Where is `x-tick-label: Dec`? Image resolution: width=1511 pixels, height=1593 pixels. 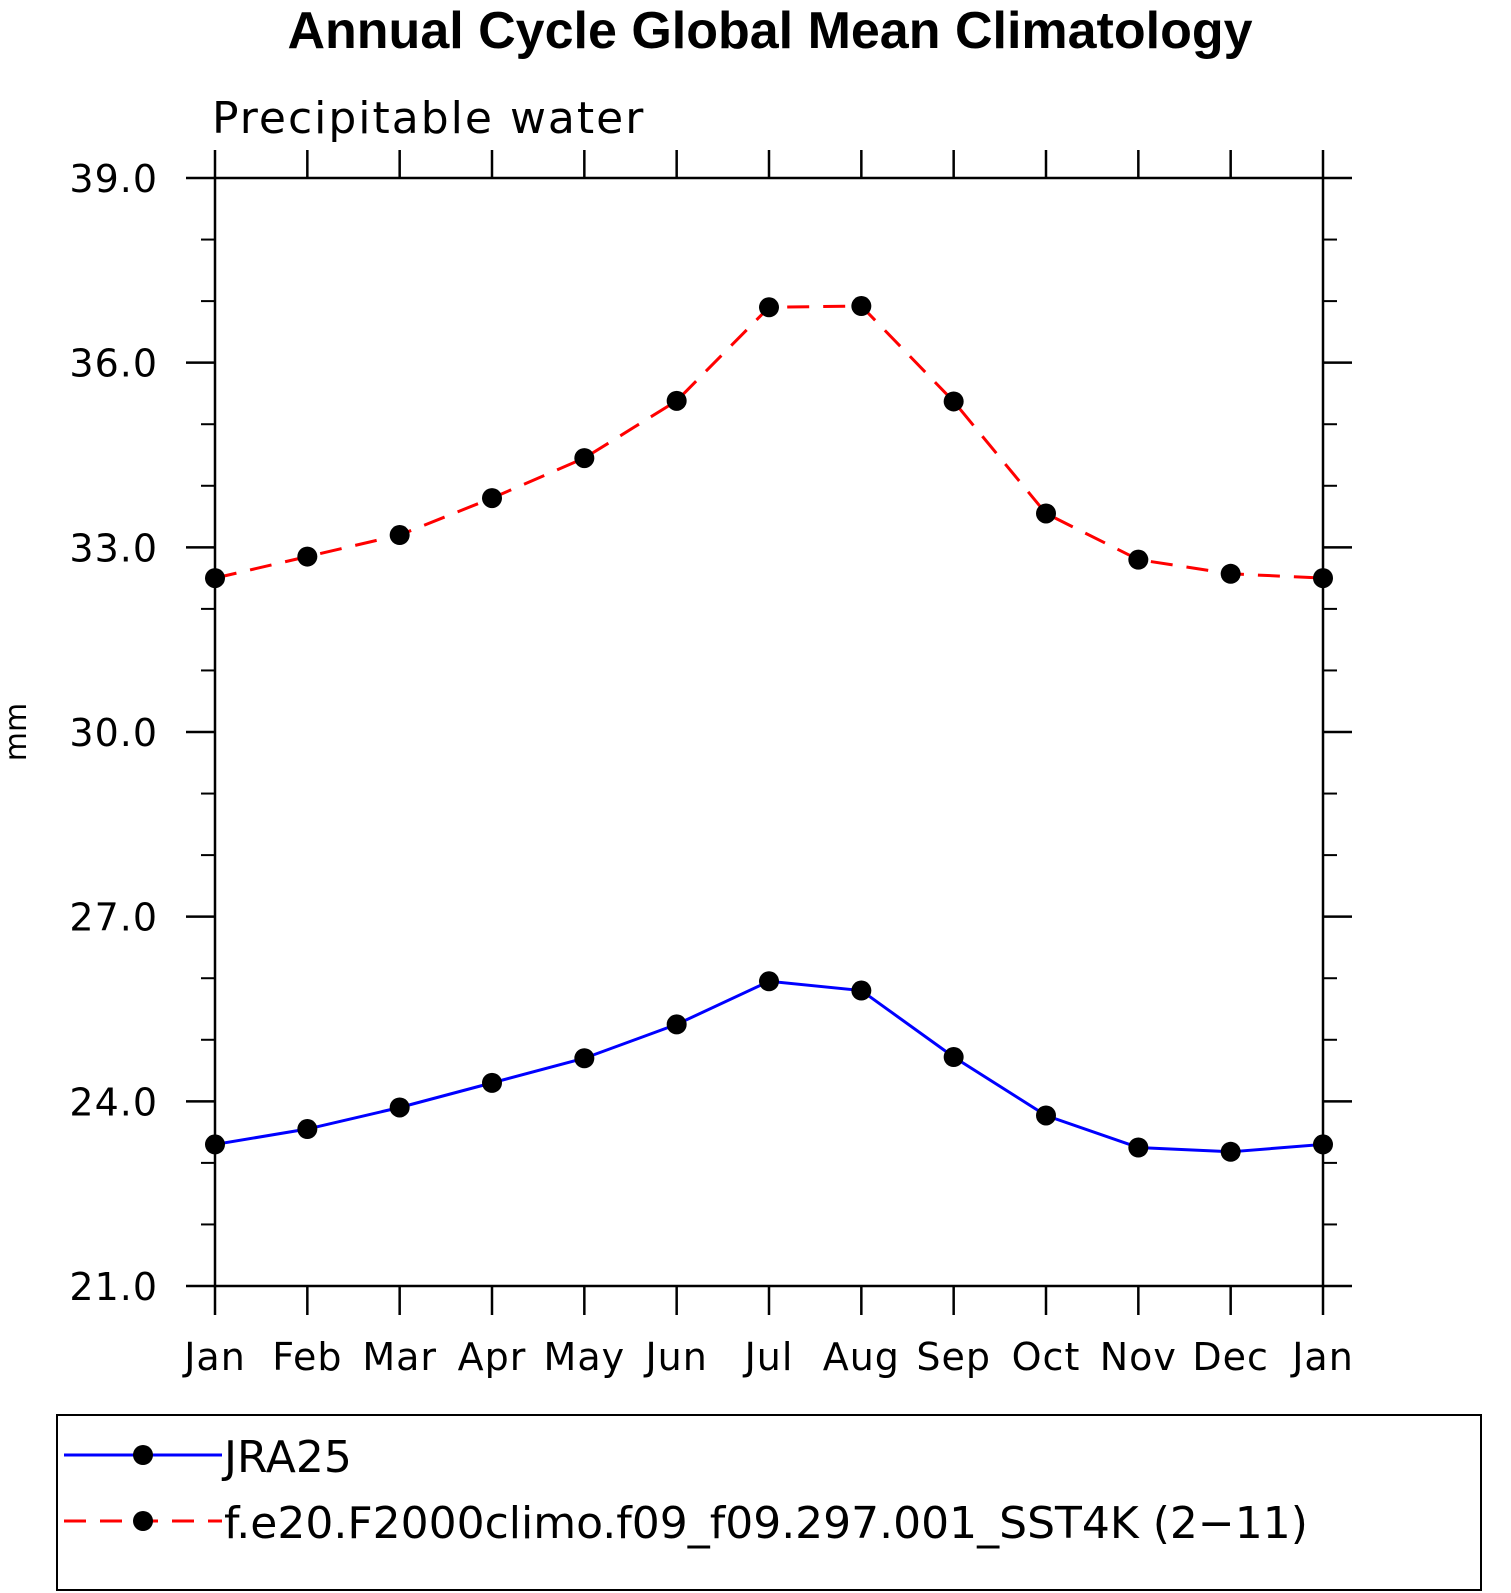 x-tick-label: Dec is located at coordinates (1230, 1357).